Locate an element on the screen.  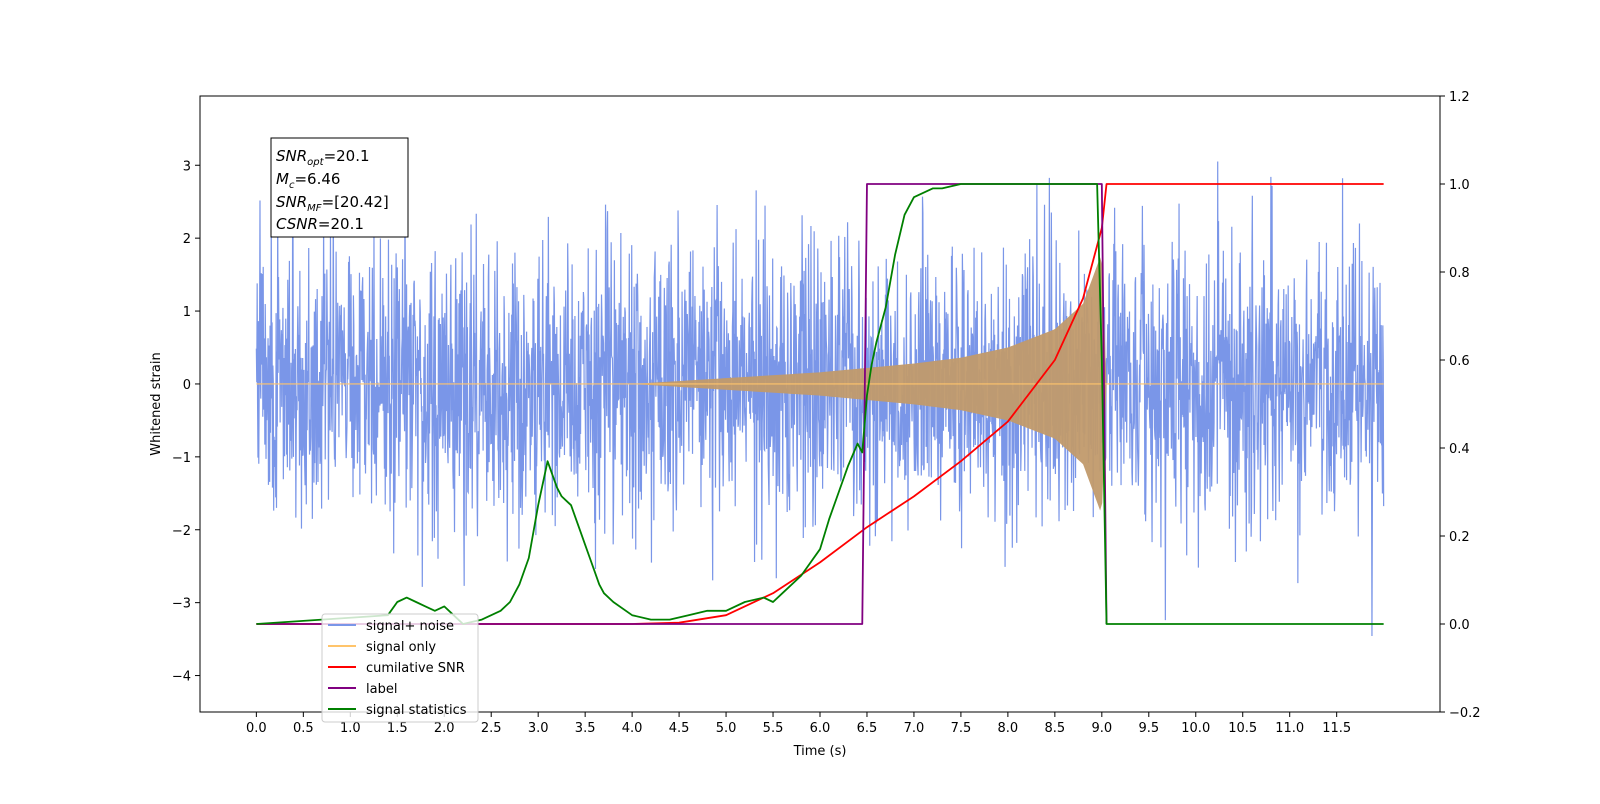
x-tick-label: 3.0 is located at coordinates (538, 728).